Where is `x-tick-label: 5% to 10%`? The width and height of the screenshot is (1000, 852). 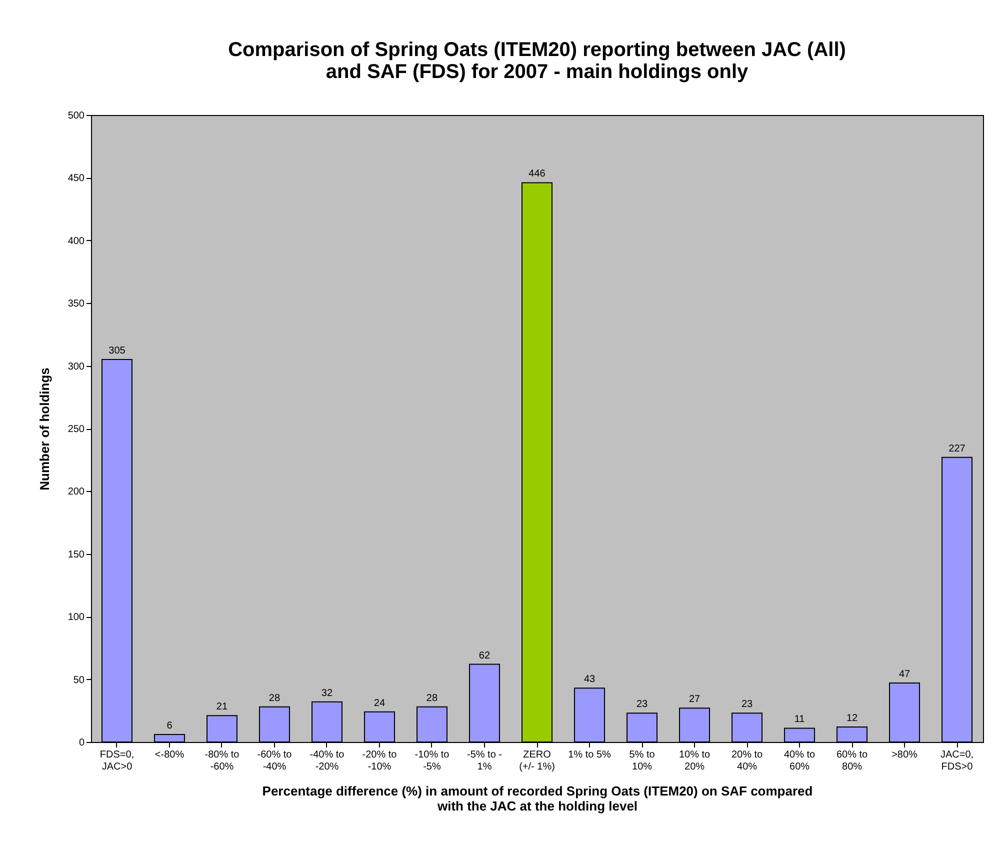
x-tick-label: 5% to 10% is located at coordinates (642, 761).